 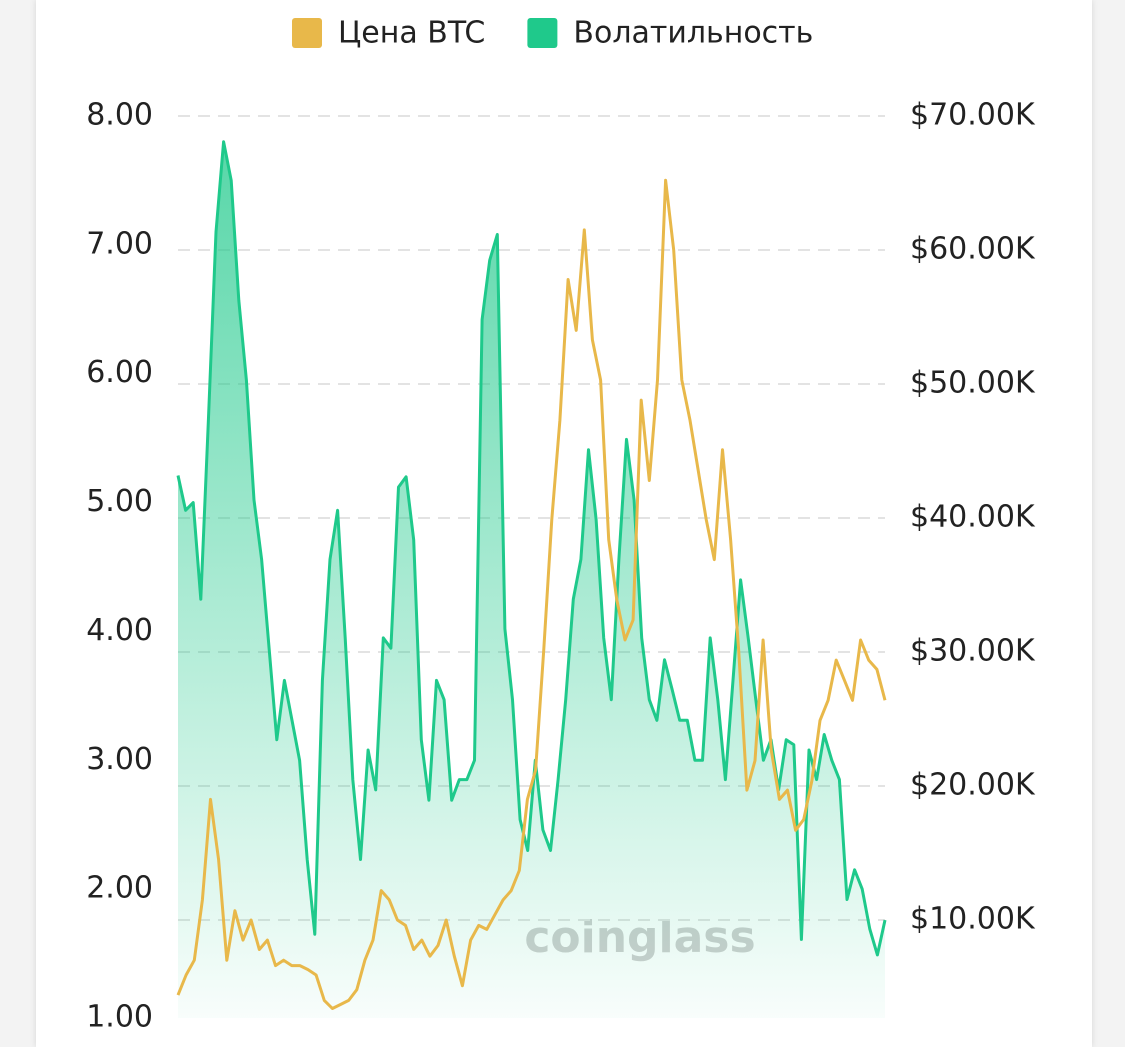 What do you see at coordinates (411, 33) in the screenshot?
I see `legend-label: Цена BTC` at bounding box center [411, 33].